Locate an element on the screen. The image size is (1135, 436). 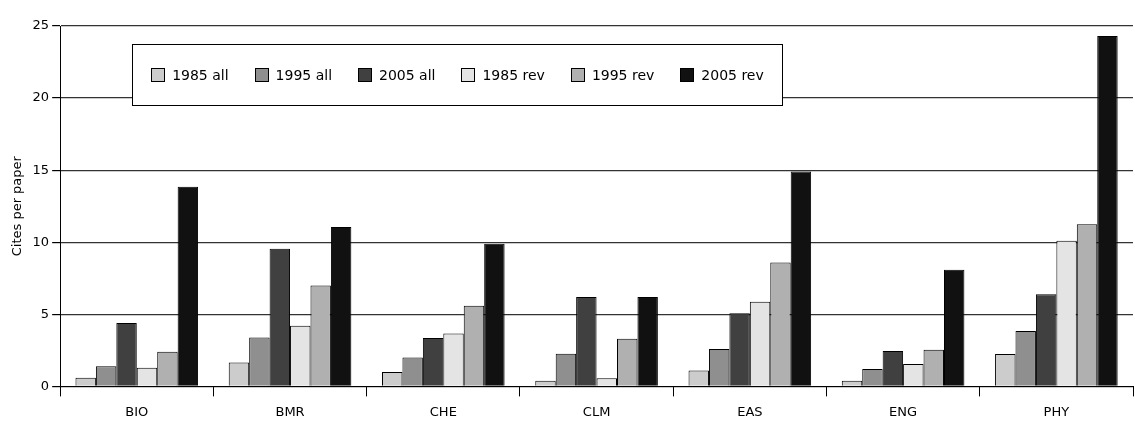
legend-label: 1995 rev is located at coordinates (623, 75).